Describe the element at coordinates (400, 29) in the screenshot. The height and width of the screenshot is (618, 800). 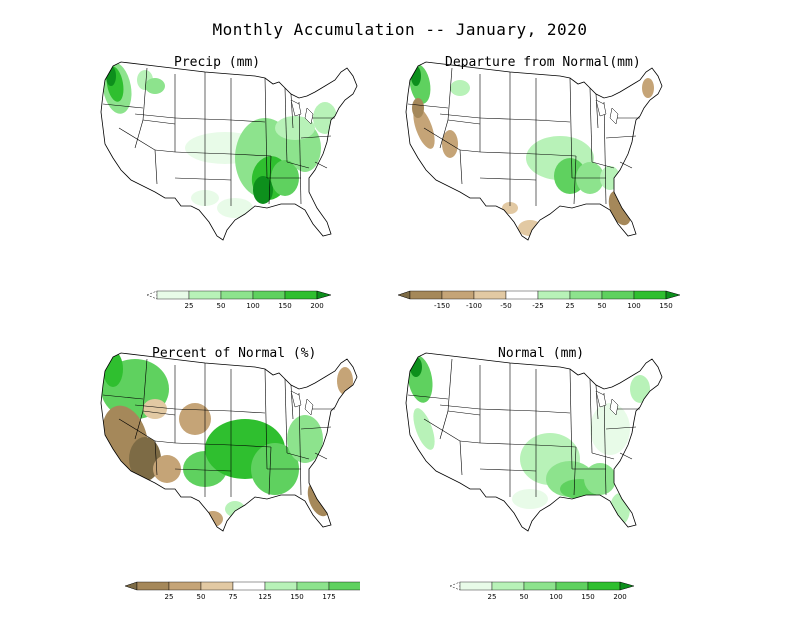
I see `figure-title: Monthly Accumulation -- January, 2020` at that location.